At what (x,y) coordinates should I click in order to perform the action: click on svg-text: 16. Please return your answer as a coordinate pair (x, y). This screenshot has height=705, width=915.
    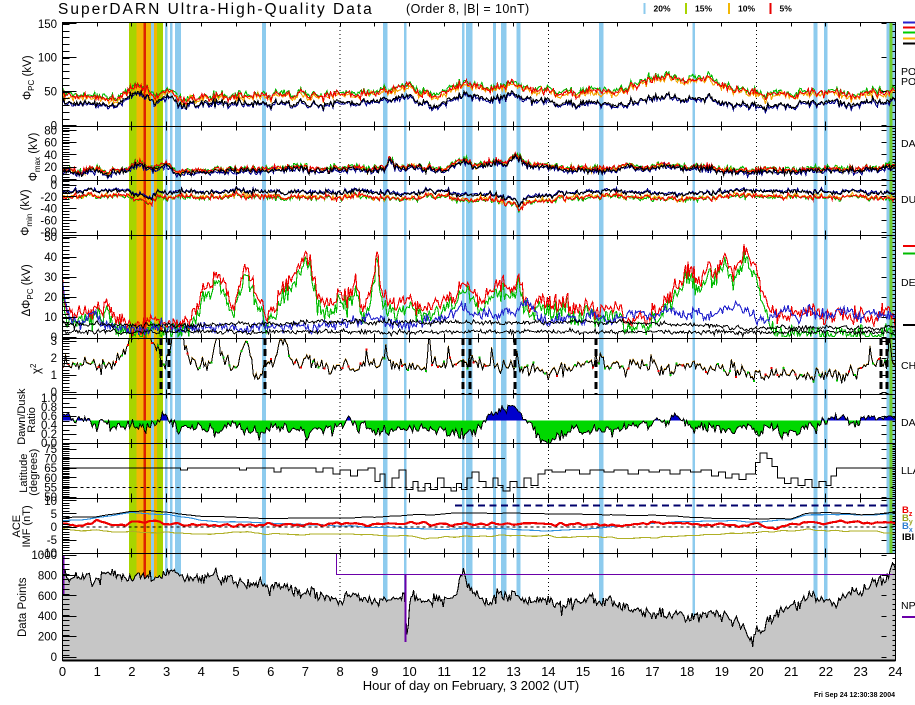
    Looking at the image, I should click on (617, 671).